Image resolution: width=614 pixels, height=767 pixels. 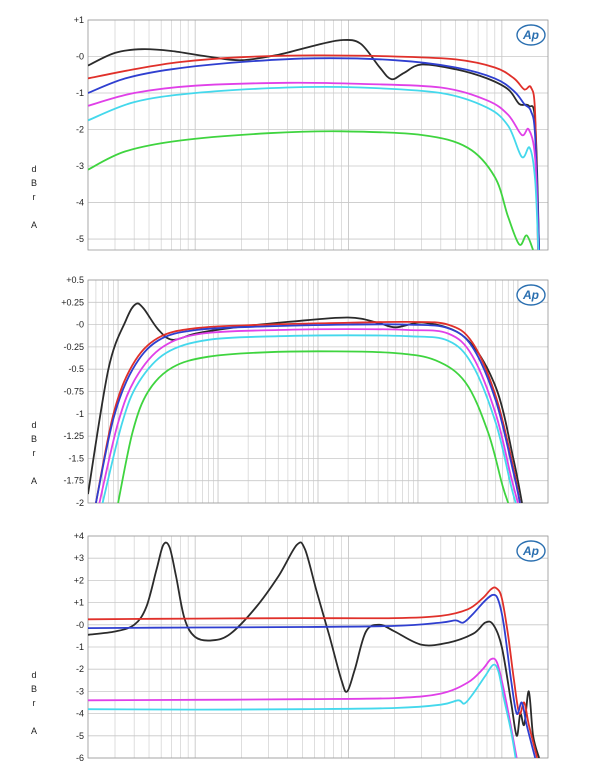 What do you see at coordinates (79, 558) in the screenshot?
I see `y-tick-label: +3` at bounding box center [79, 558].